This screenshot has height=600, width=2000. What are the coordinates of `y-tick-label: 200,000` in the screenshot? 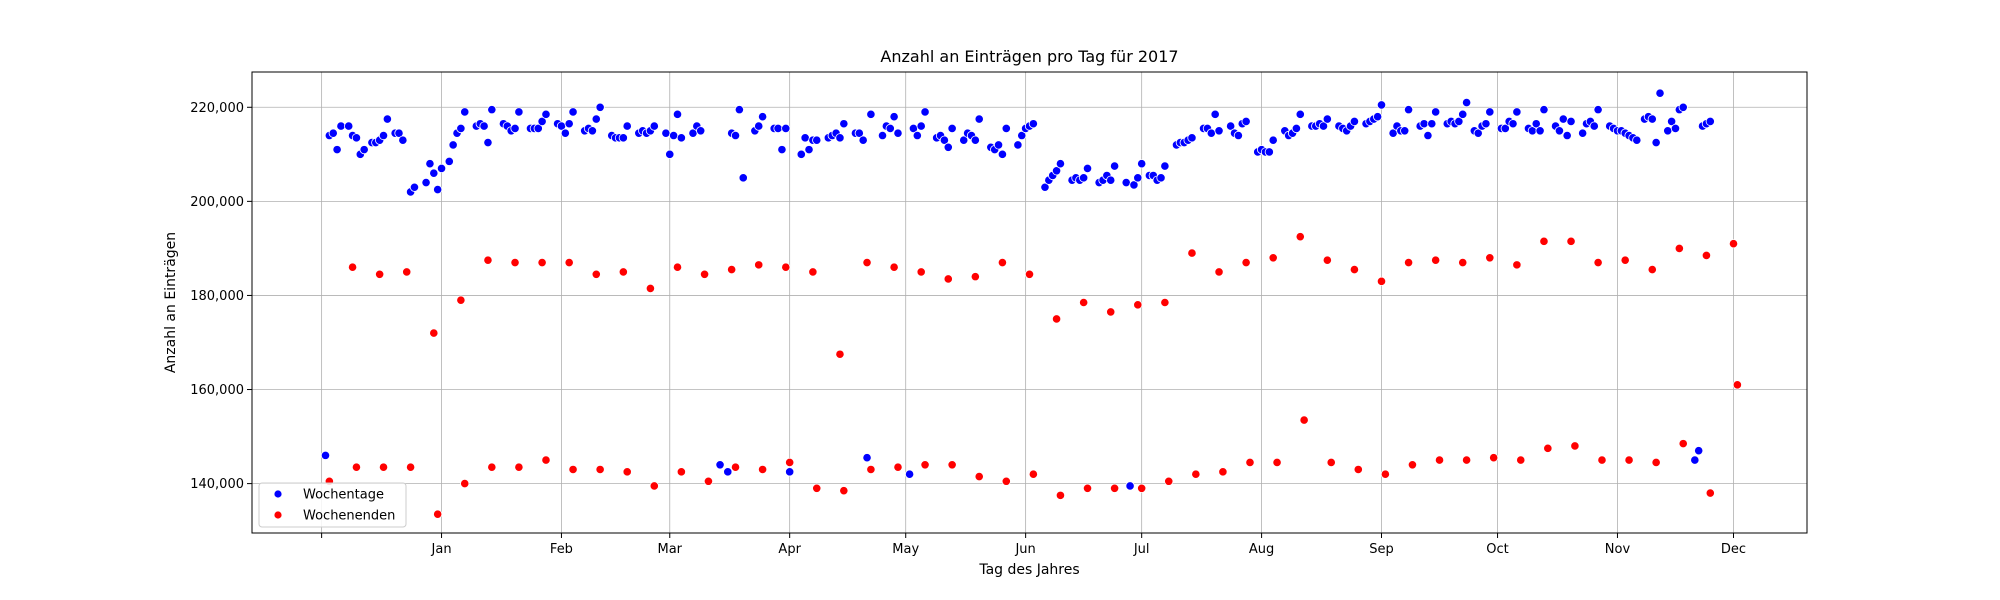 It's located at (217, 202).